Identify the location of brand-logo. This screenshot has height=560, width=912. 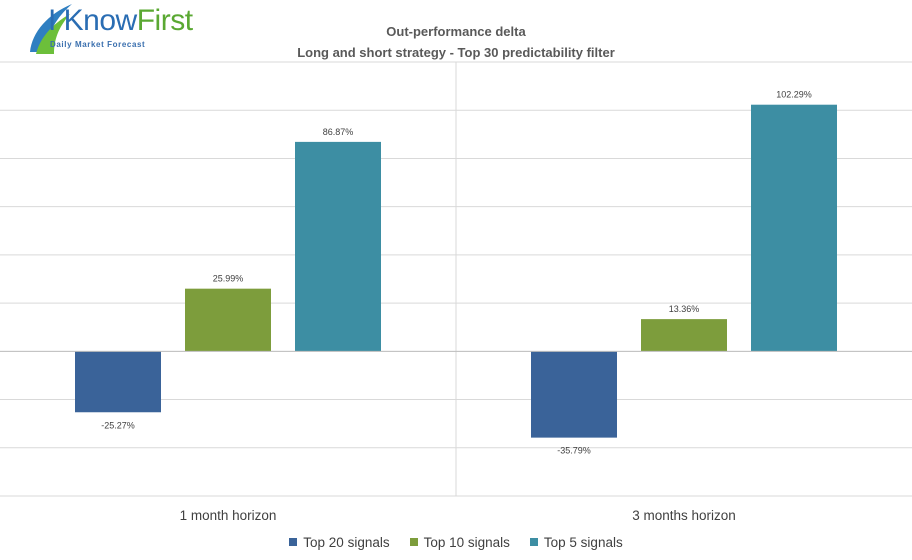
(51, 29).